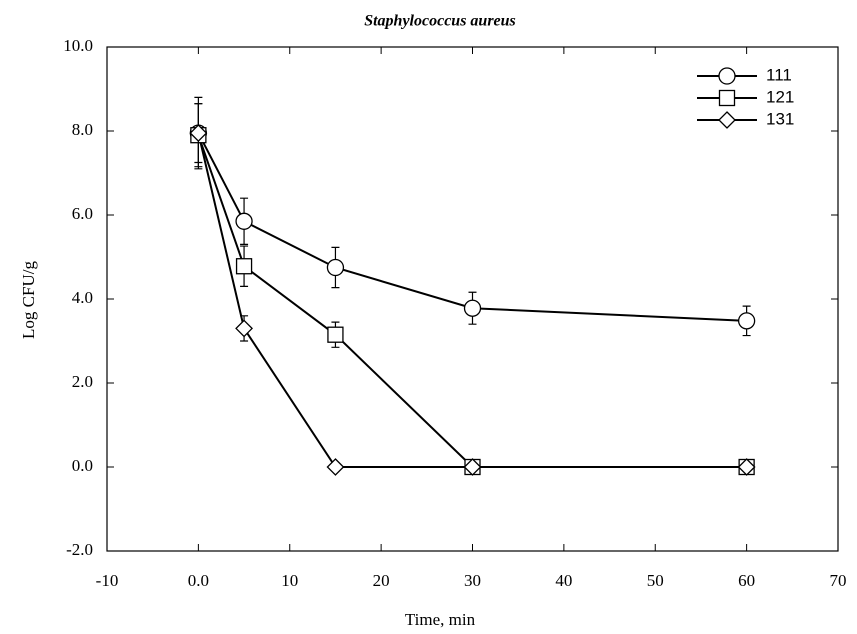 This screenshot has height=634, width=857. Describe the element at coordinates (82, 381) in the screenshot. I see `y-tick-label: 2.0` at that location.